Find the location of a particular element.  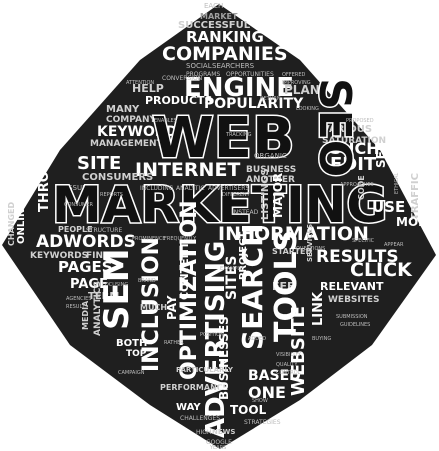

word-term: TERM is located at coordinates (103, 296).